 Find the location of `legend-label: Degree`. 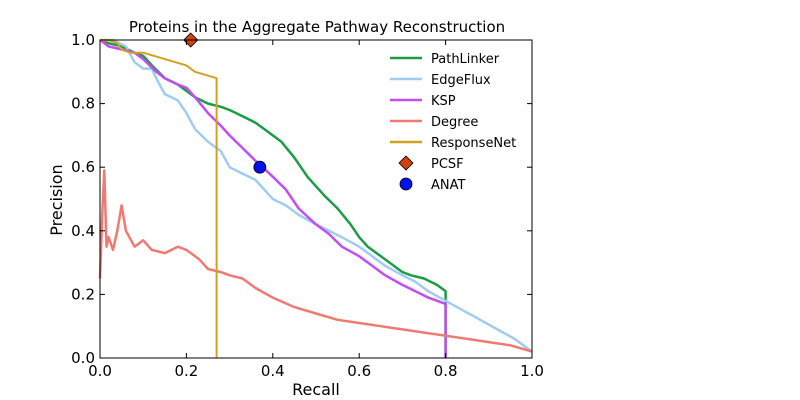

legend-label: Degree is located at coordinates (454, 122).